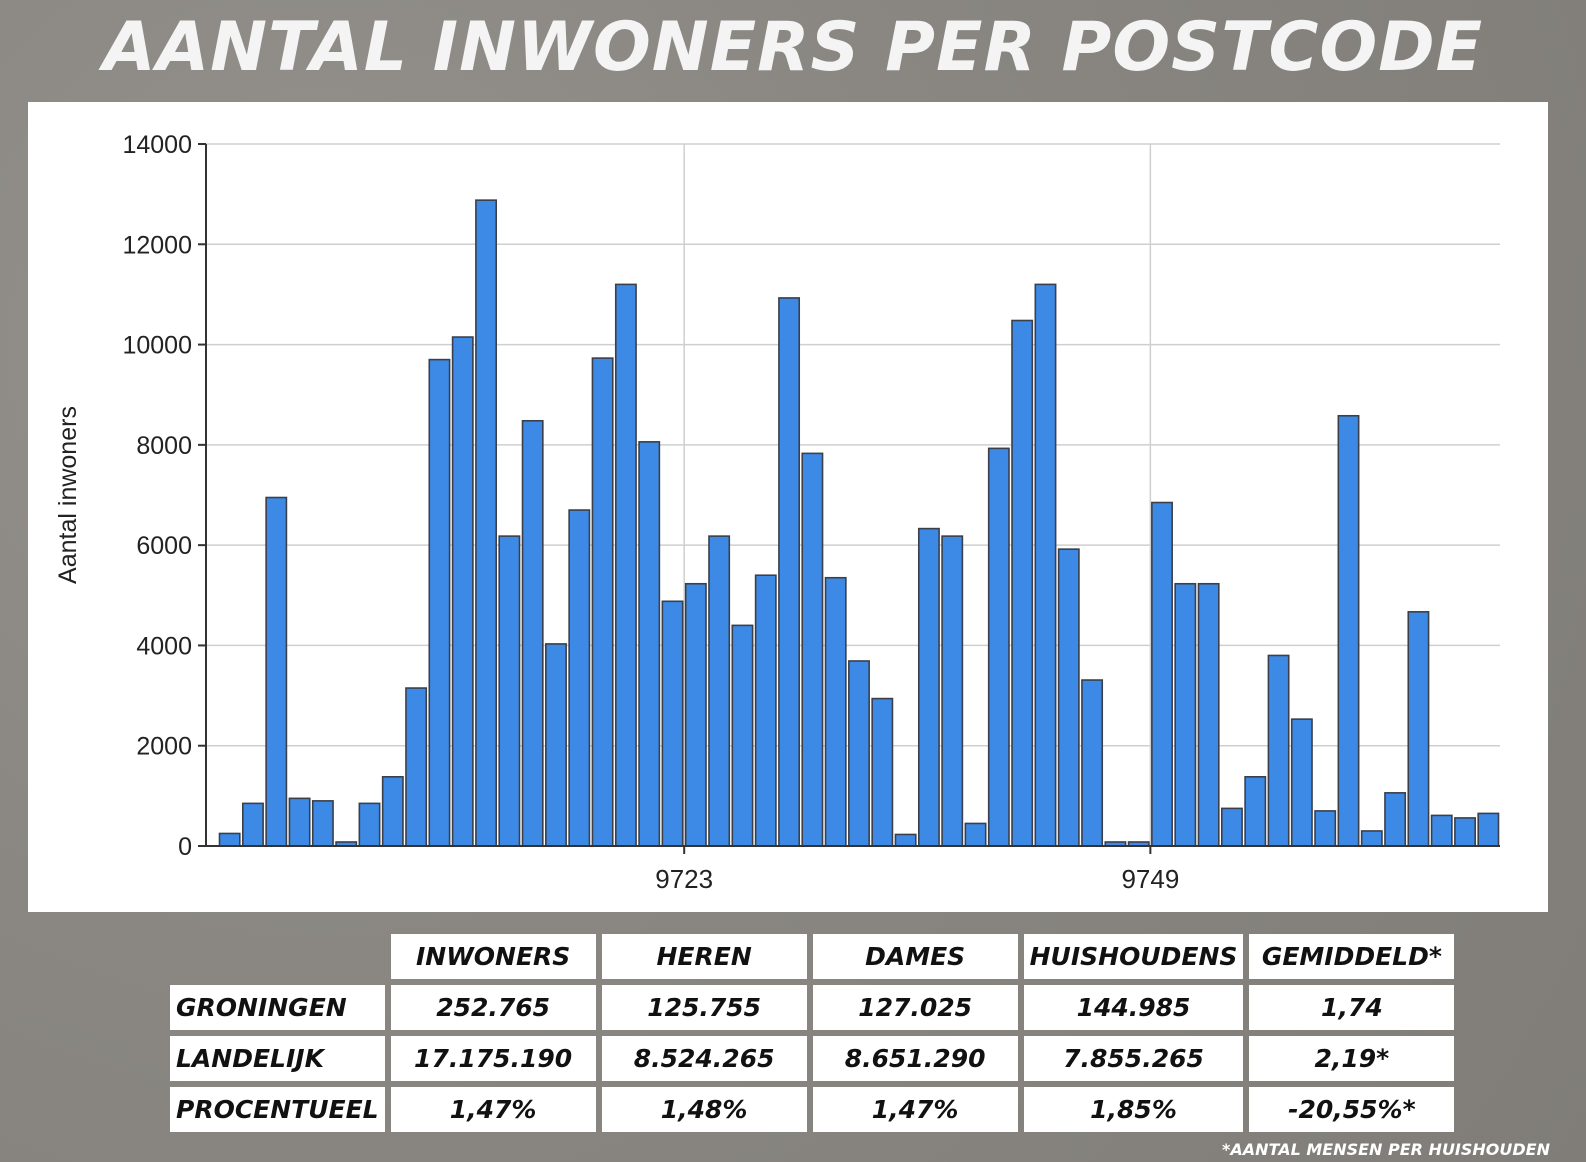  Describe the element at coordinates (1352, 956) in the screenshot. I see `header-gemiddeld: GEMIDDELD*` at that location.